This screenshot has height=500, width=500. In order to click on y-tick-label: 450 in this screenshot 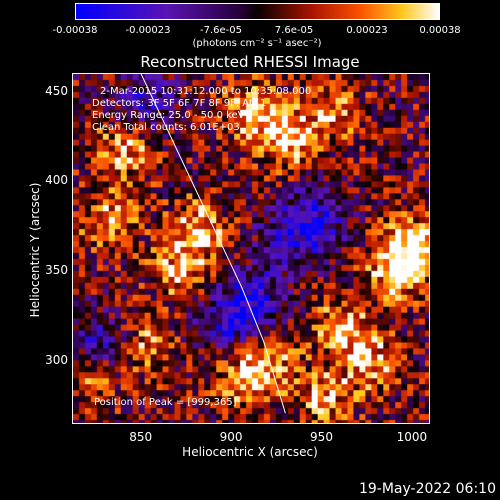, I will do `click(56, 90)`.